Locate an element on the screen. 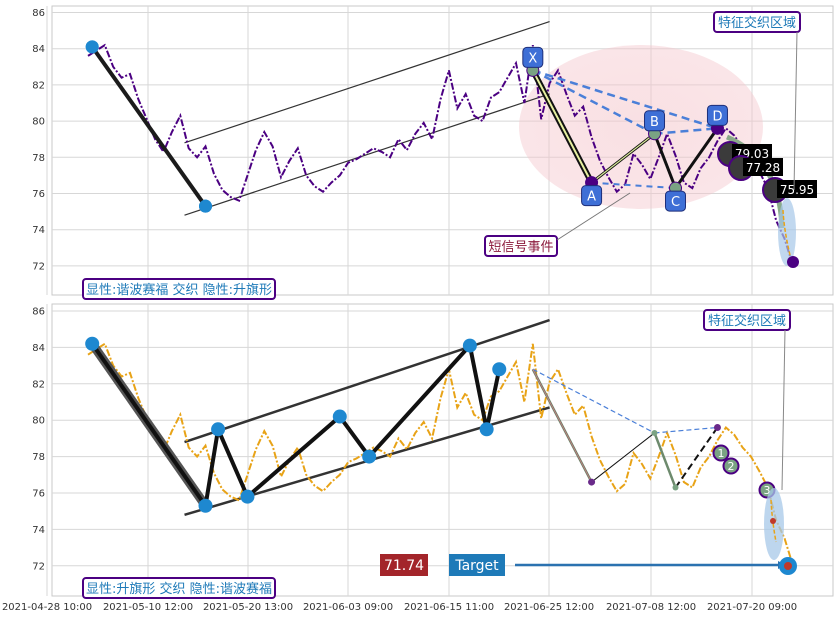 This screenshot has height=617, width=839. step-label: 2 is located at coordinates (731, 466).